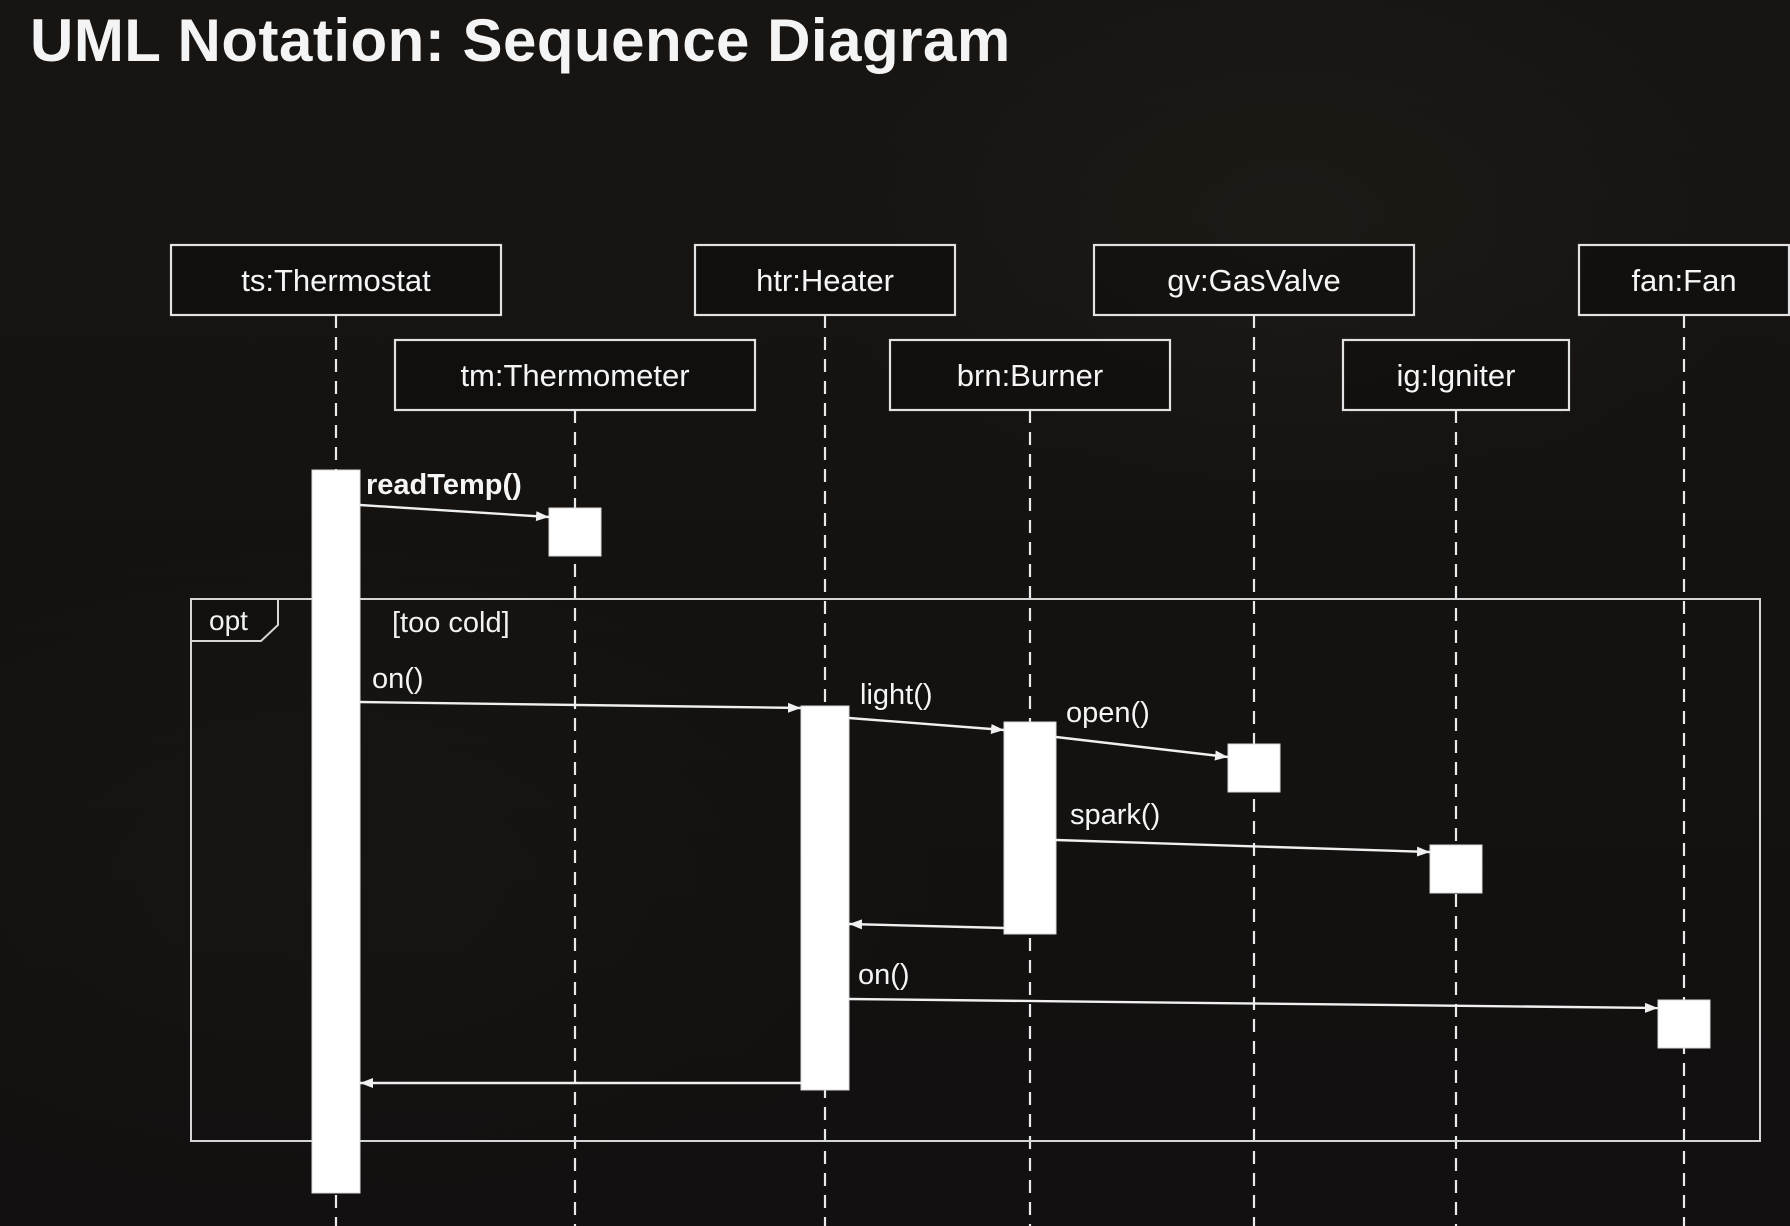 This screenshot has width=1790, height=1226. Describe the element at coordinates (520, 40) in the screenshot. I see `page-title: UML Notation: Sequence Diagram` at that location.